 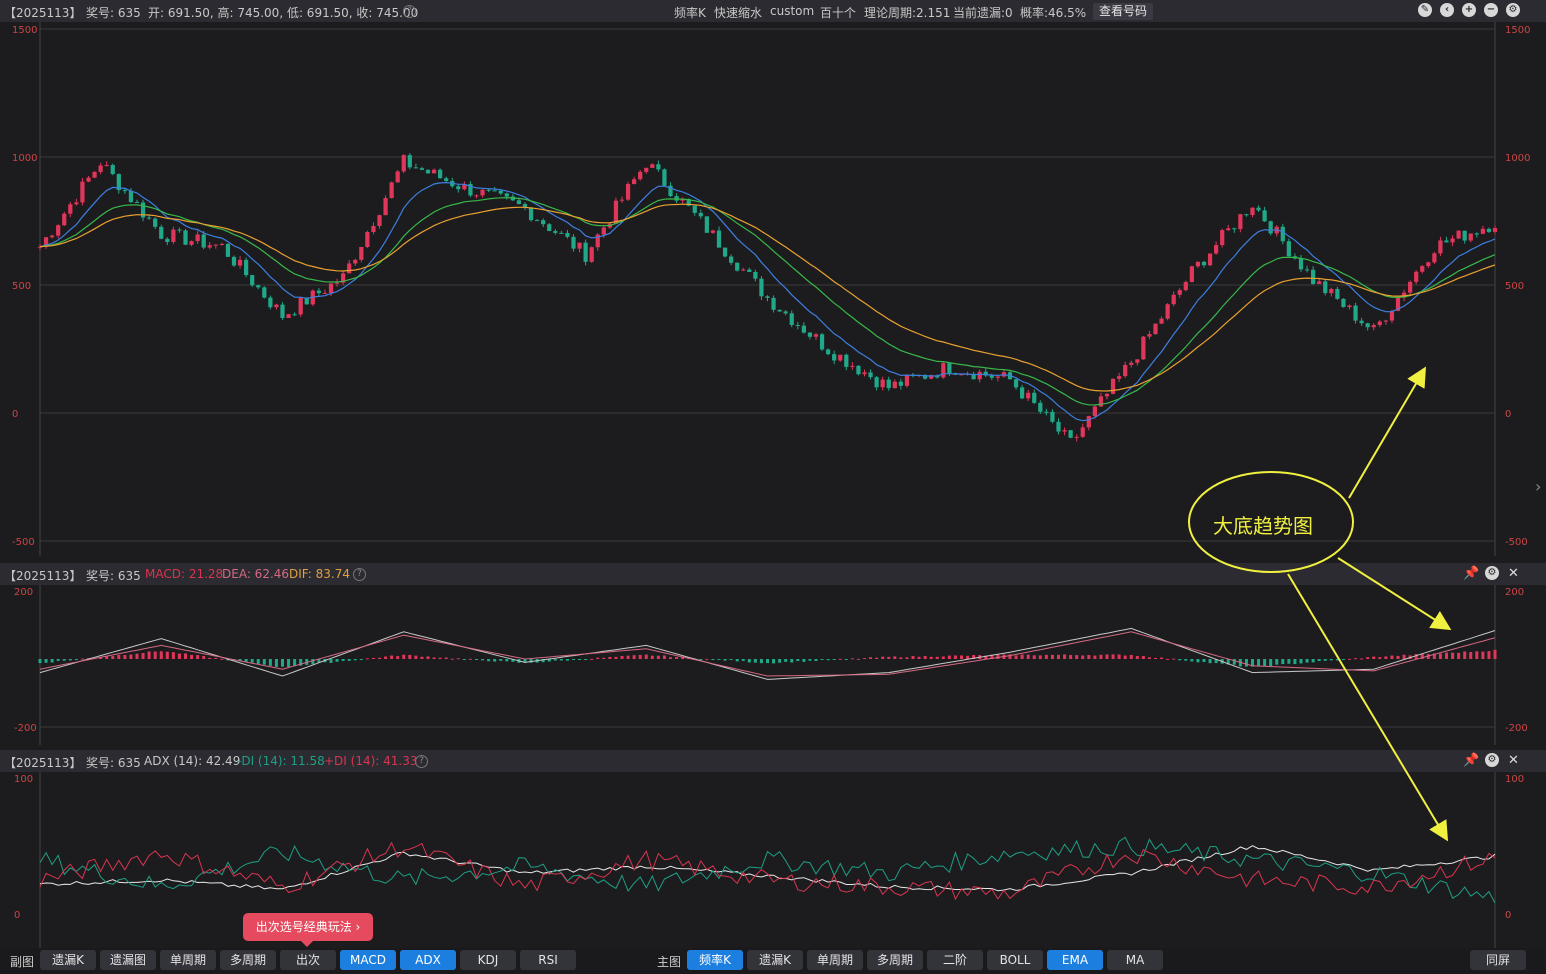 What do you see at coordinates (1469, 10) in the screenshot?
I see `zoom-in-icon: +` at bounding box center [1469, 10].